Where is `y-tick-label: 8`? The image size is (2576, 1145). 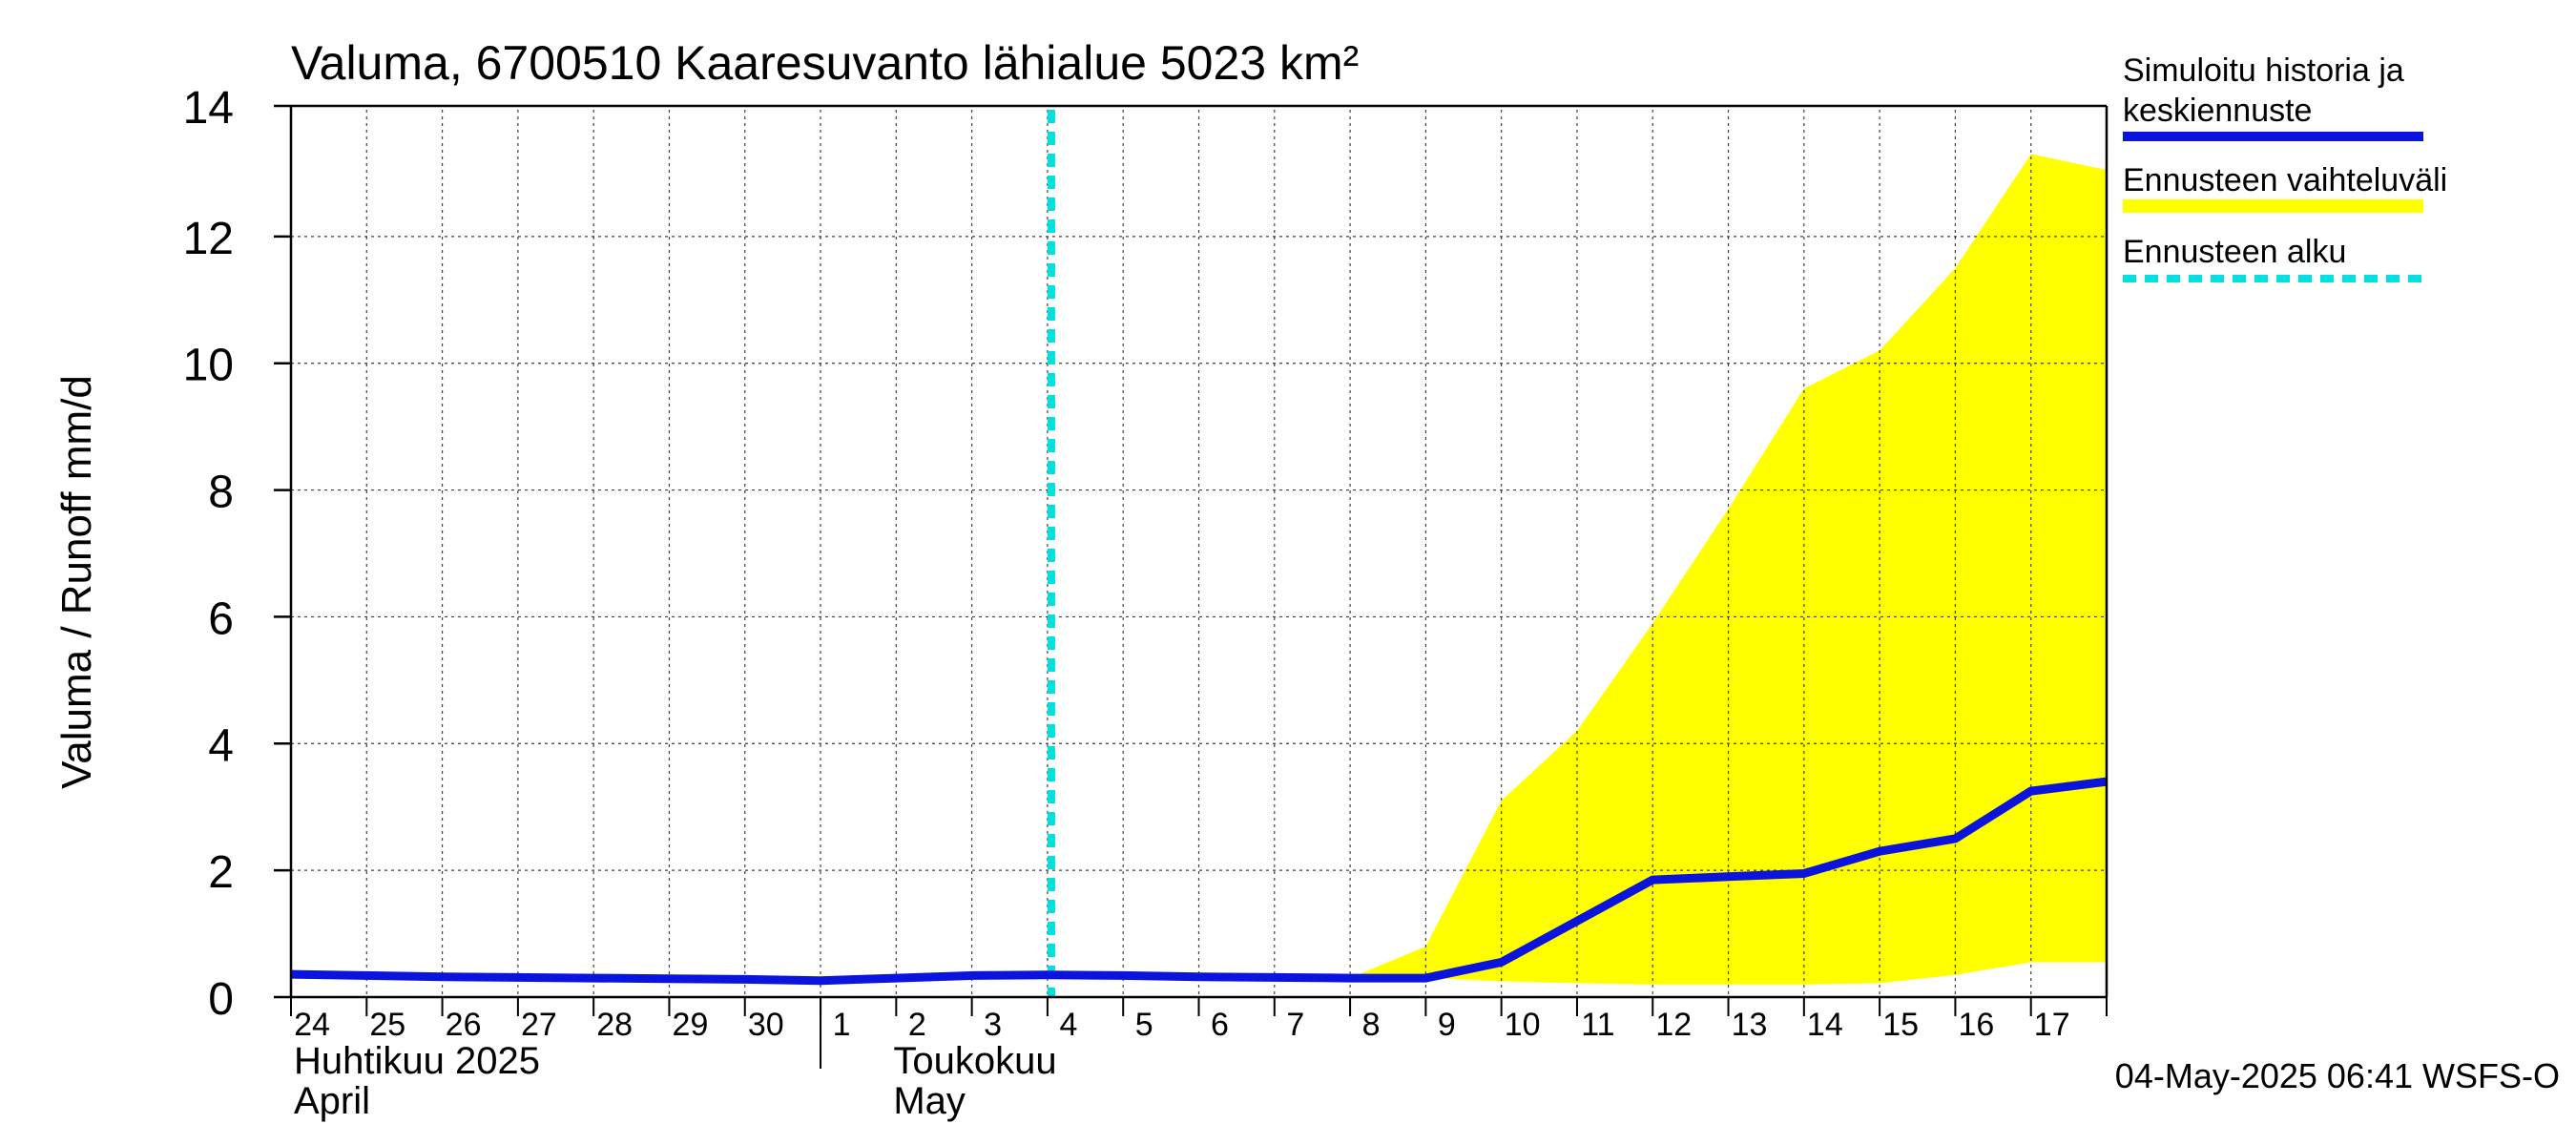
y-tick-label: 8 is located at coordinates (221, 493).